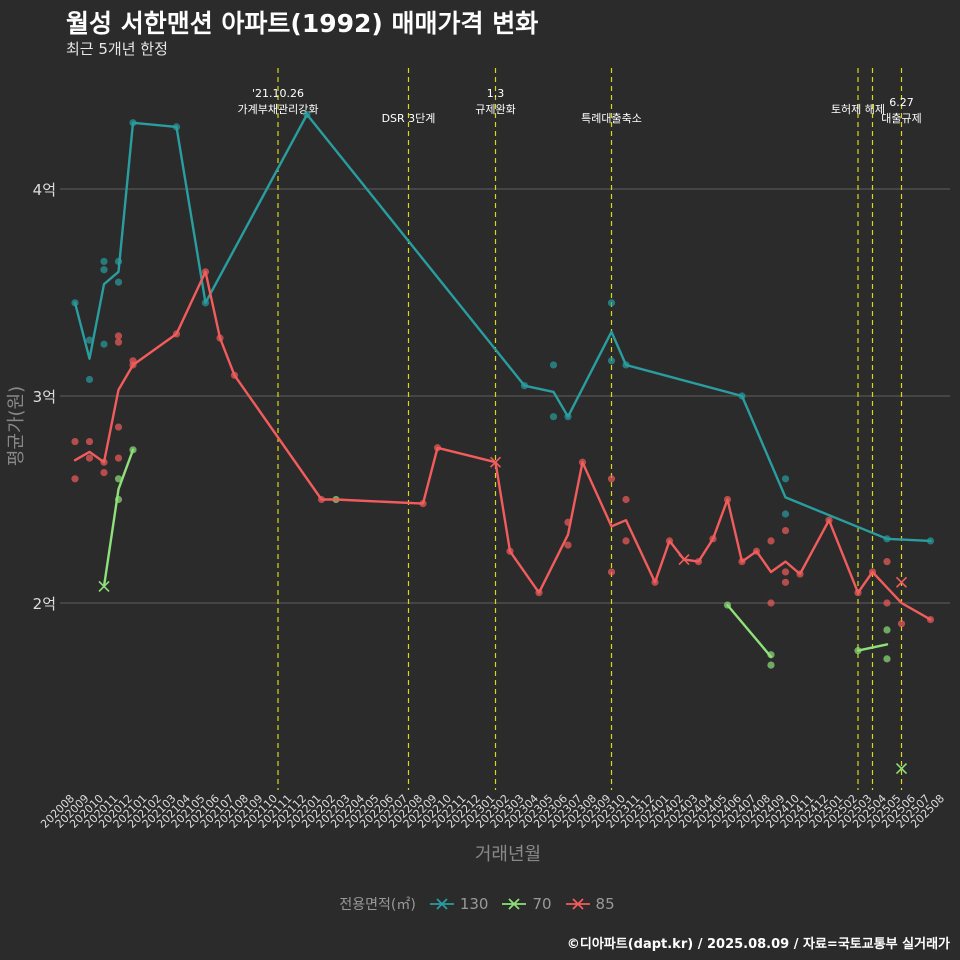  What do you see at coordinates (409, 118) in the screenshot?
I see `event-label: DSR 3단계` at bounding box center [409, 118].